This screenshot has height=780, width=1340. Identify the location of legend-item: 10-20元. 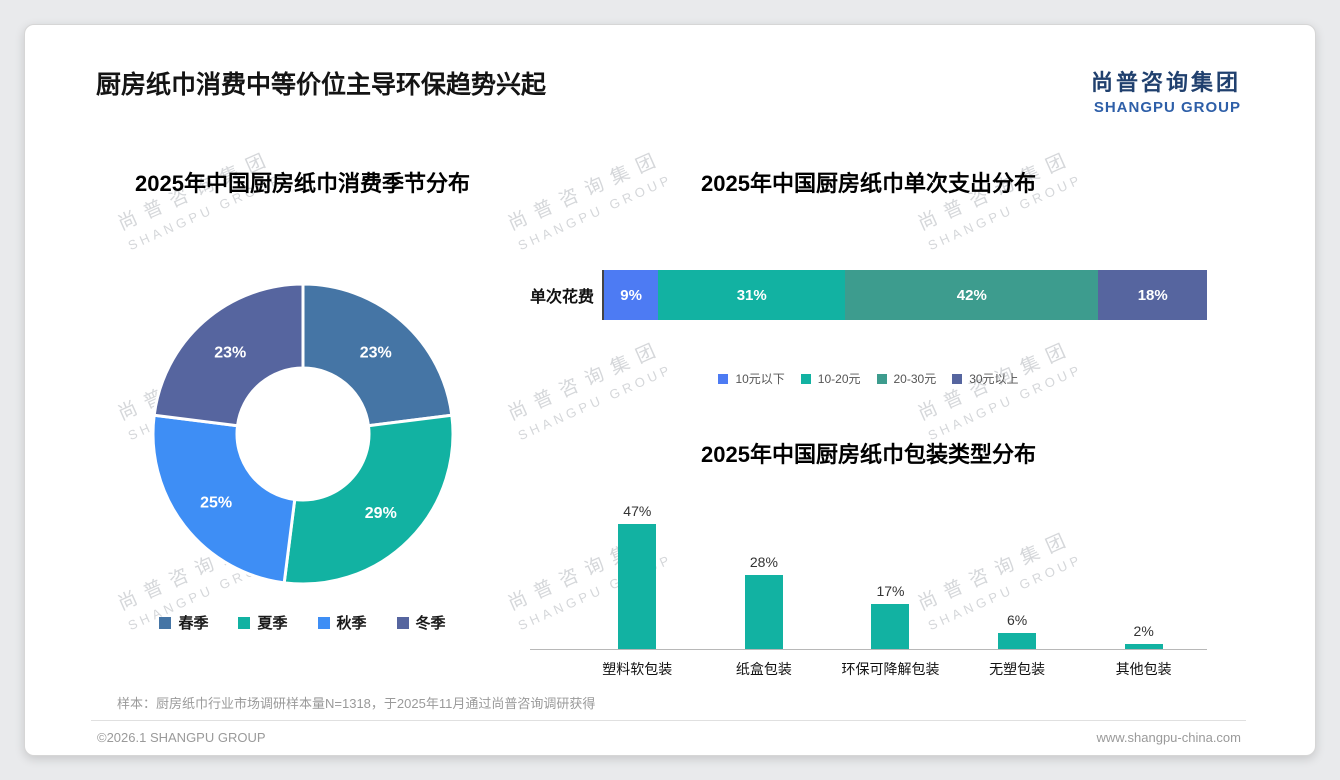
(830, 378).